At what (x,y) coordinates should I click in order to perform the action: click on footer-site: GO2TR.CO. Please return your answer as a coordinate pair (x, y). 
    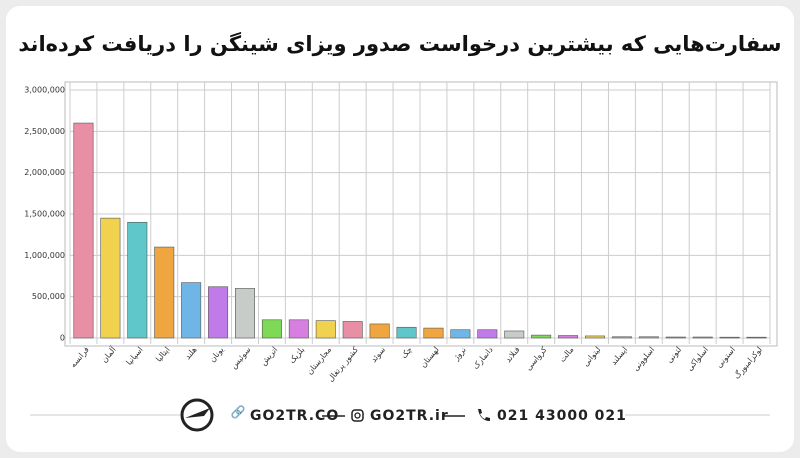
    Looking at the image, I should click on (294, 416).